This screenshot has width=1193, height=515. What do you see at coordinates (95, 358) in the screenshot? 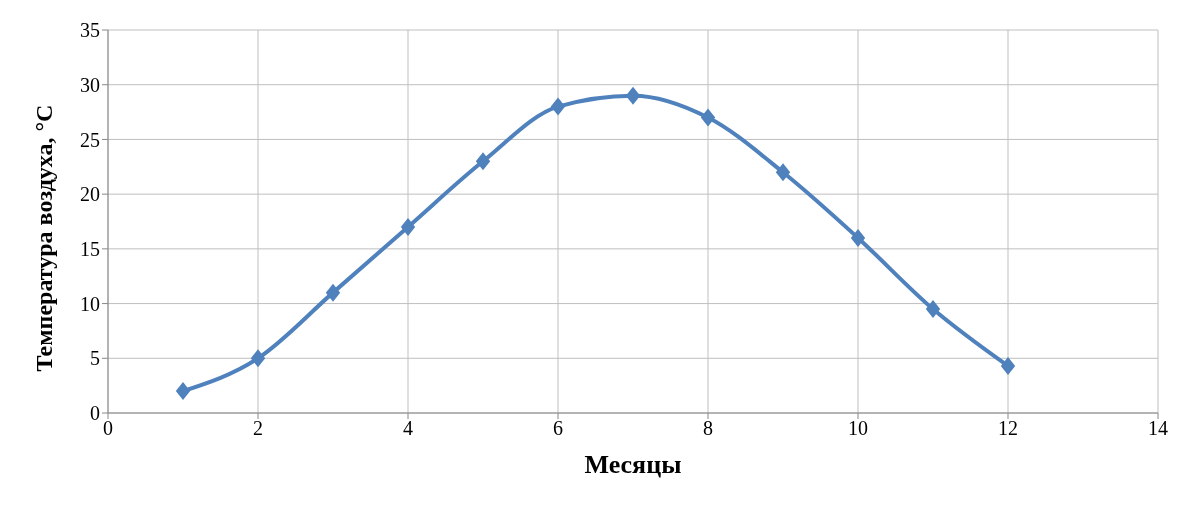
I see `y-tick-label: 5` at bounding box center [95, 358].